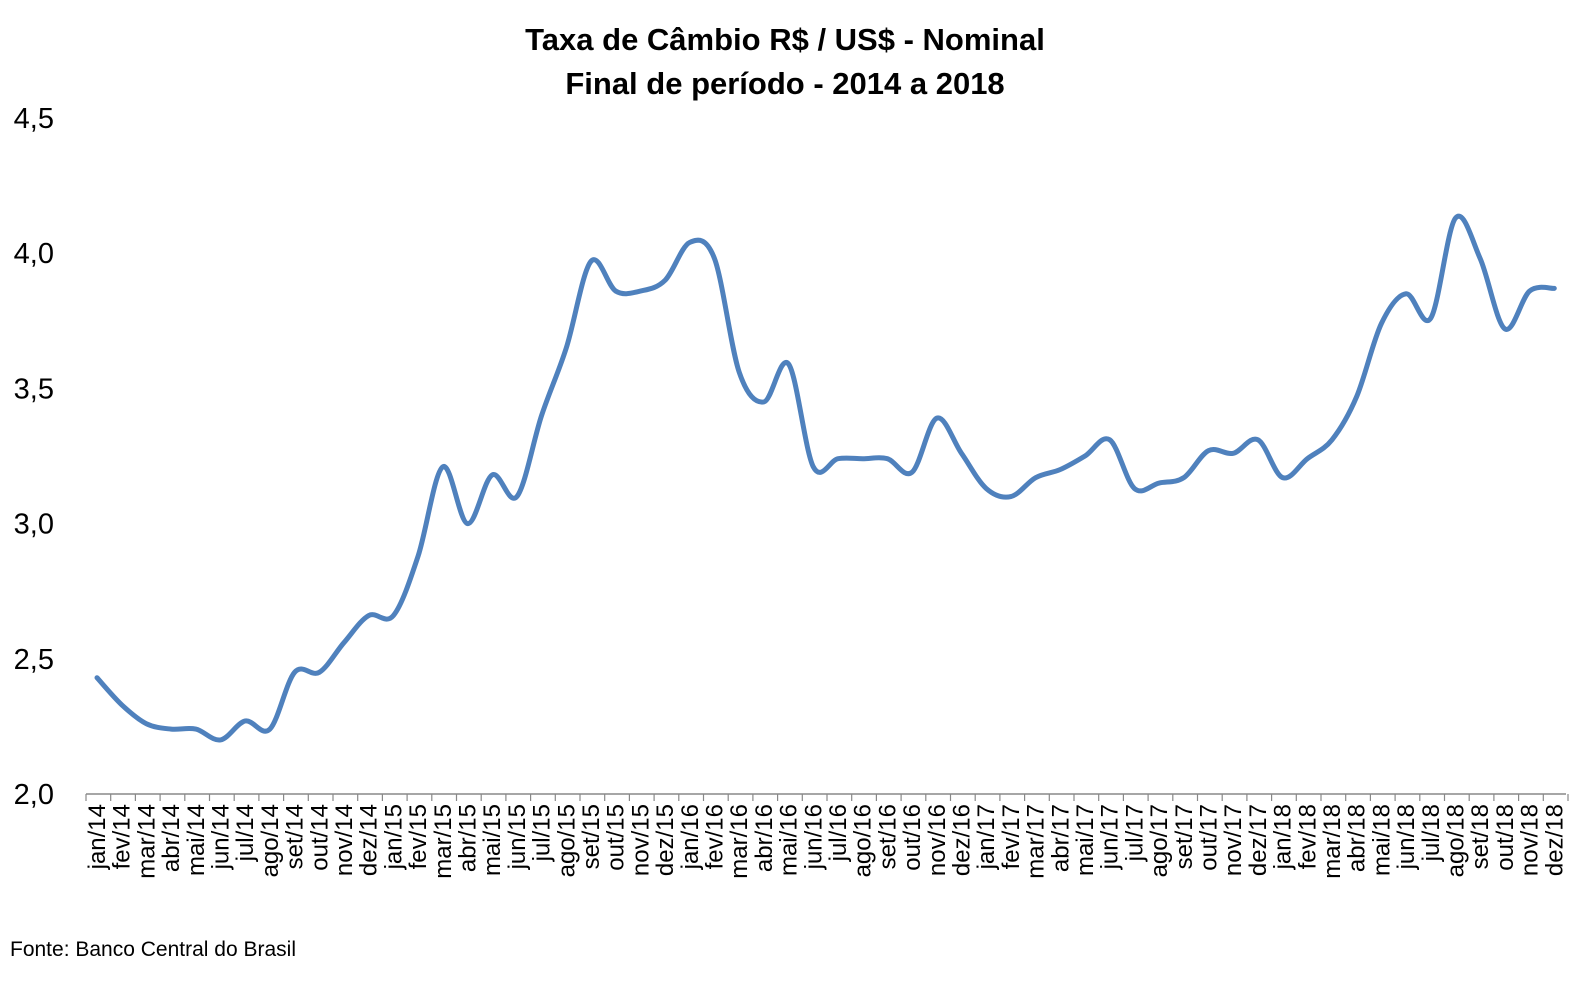  I want to click on source-note: Fonte: Banco Central do Brasil, so click(153, 949).